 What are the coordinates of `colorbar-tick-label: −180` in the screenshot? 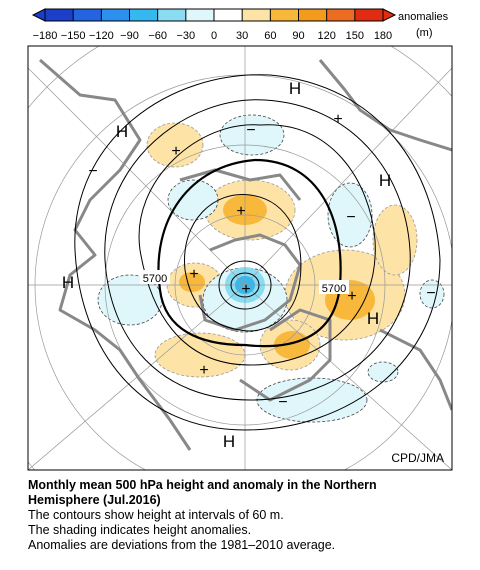 It's located at (45, 36).